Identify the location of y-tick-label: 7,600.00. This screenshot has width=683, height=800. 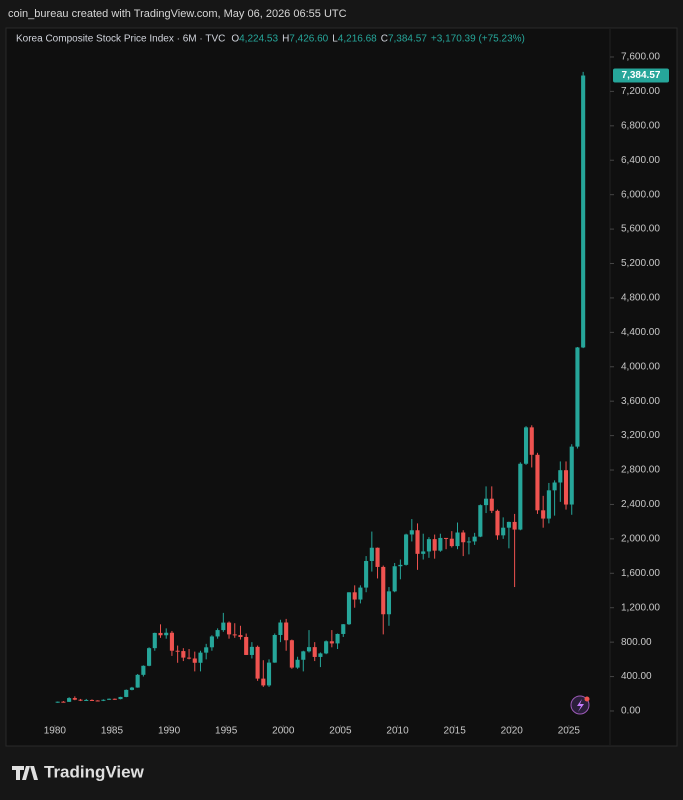
(640, 57).